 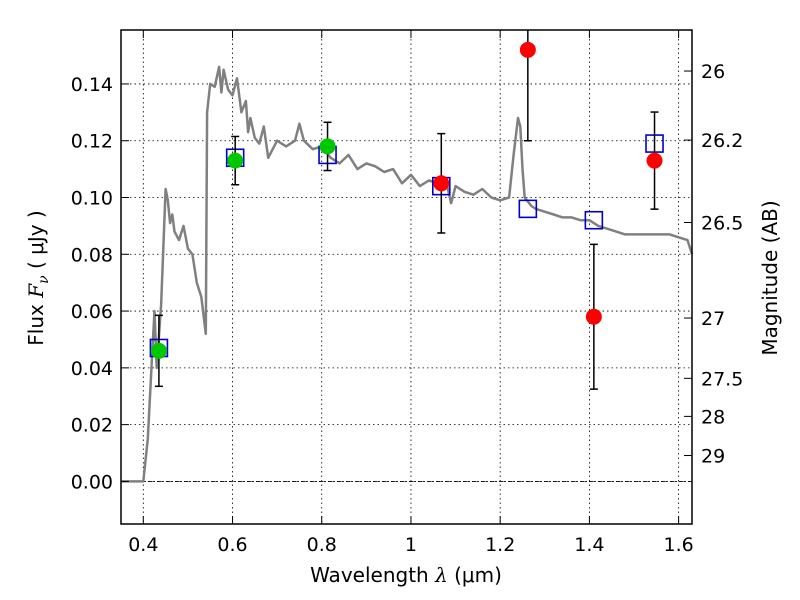 What do you see at coordinates (722, 141) in the screenshot?
I see `mag-tick-label-1: 26.2` at bounding box center [722, 141].